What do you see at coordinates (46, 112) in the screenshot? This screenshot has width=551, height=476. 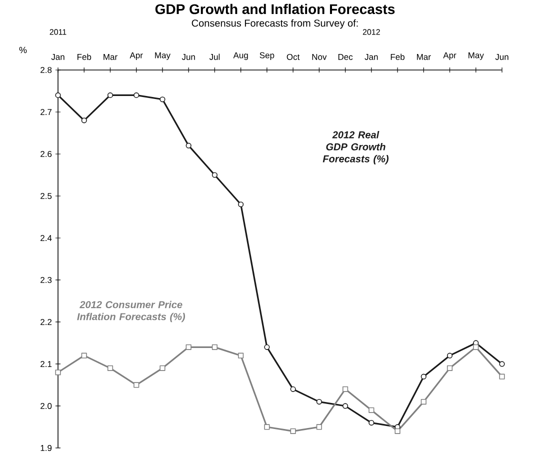 I see `y-tick-label: 2.7` at bounding box center [46, 112].